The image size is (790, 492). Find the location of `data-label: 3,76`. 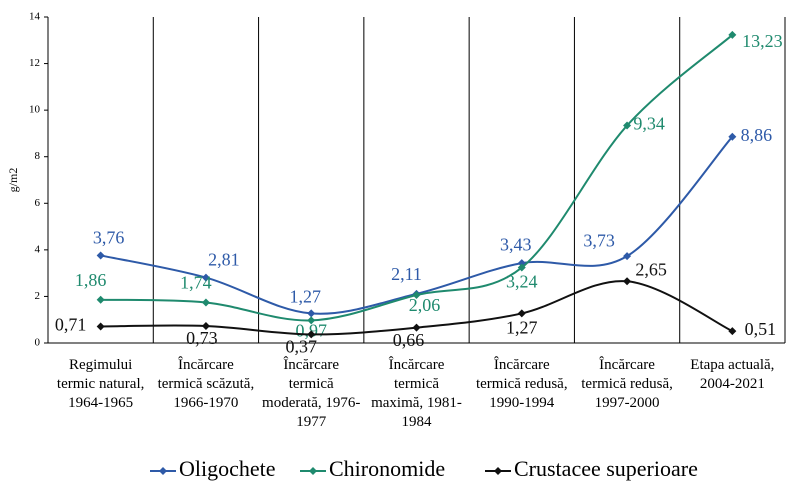

data-label: 3,76 is located at coordinates (109, 238).